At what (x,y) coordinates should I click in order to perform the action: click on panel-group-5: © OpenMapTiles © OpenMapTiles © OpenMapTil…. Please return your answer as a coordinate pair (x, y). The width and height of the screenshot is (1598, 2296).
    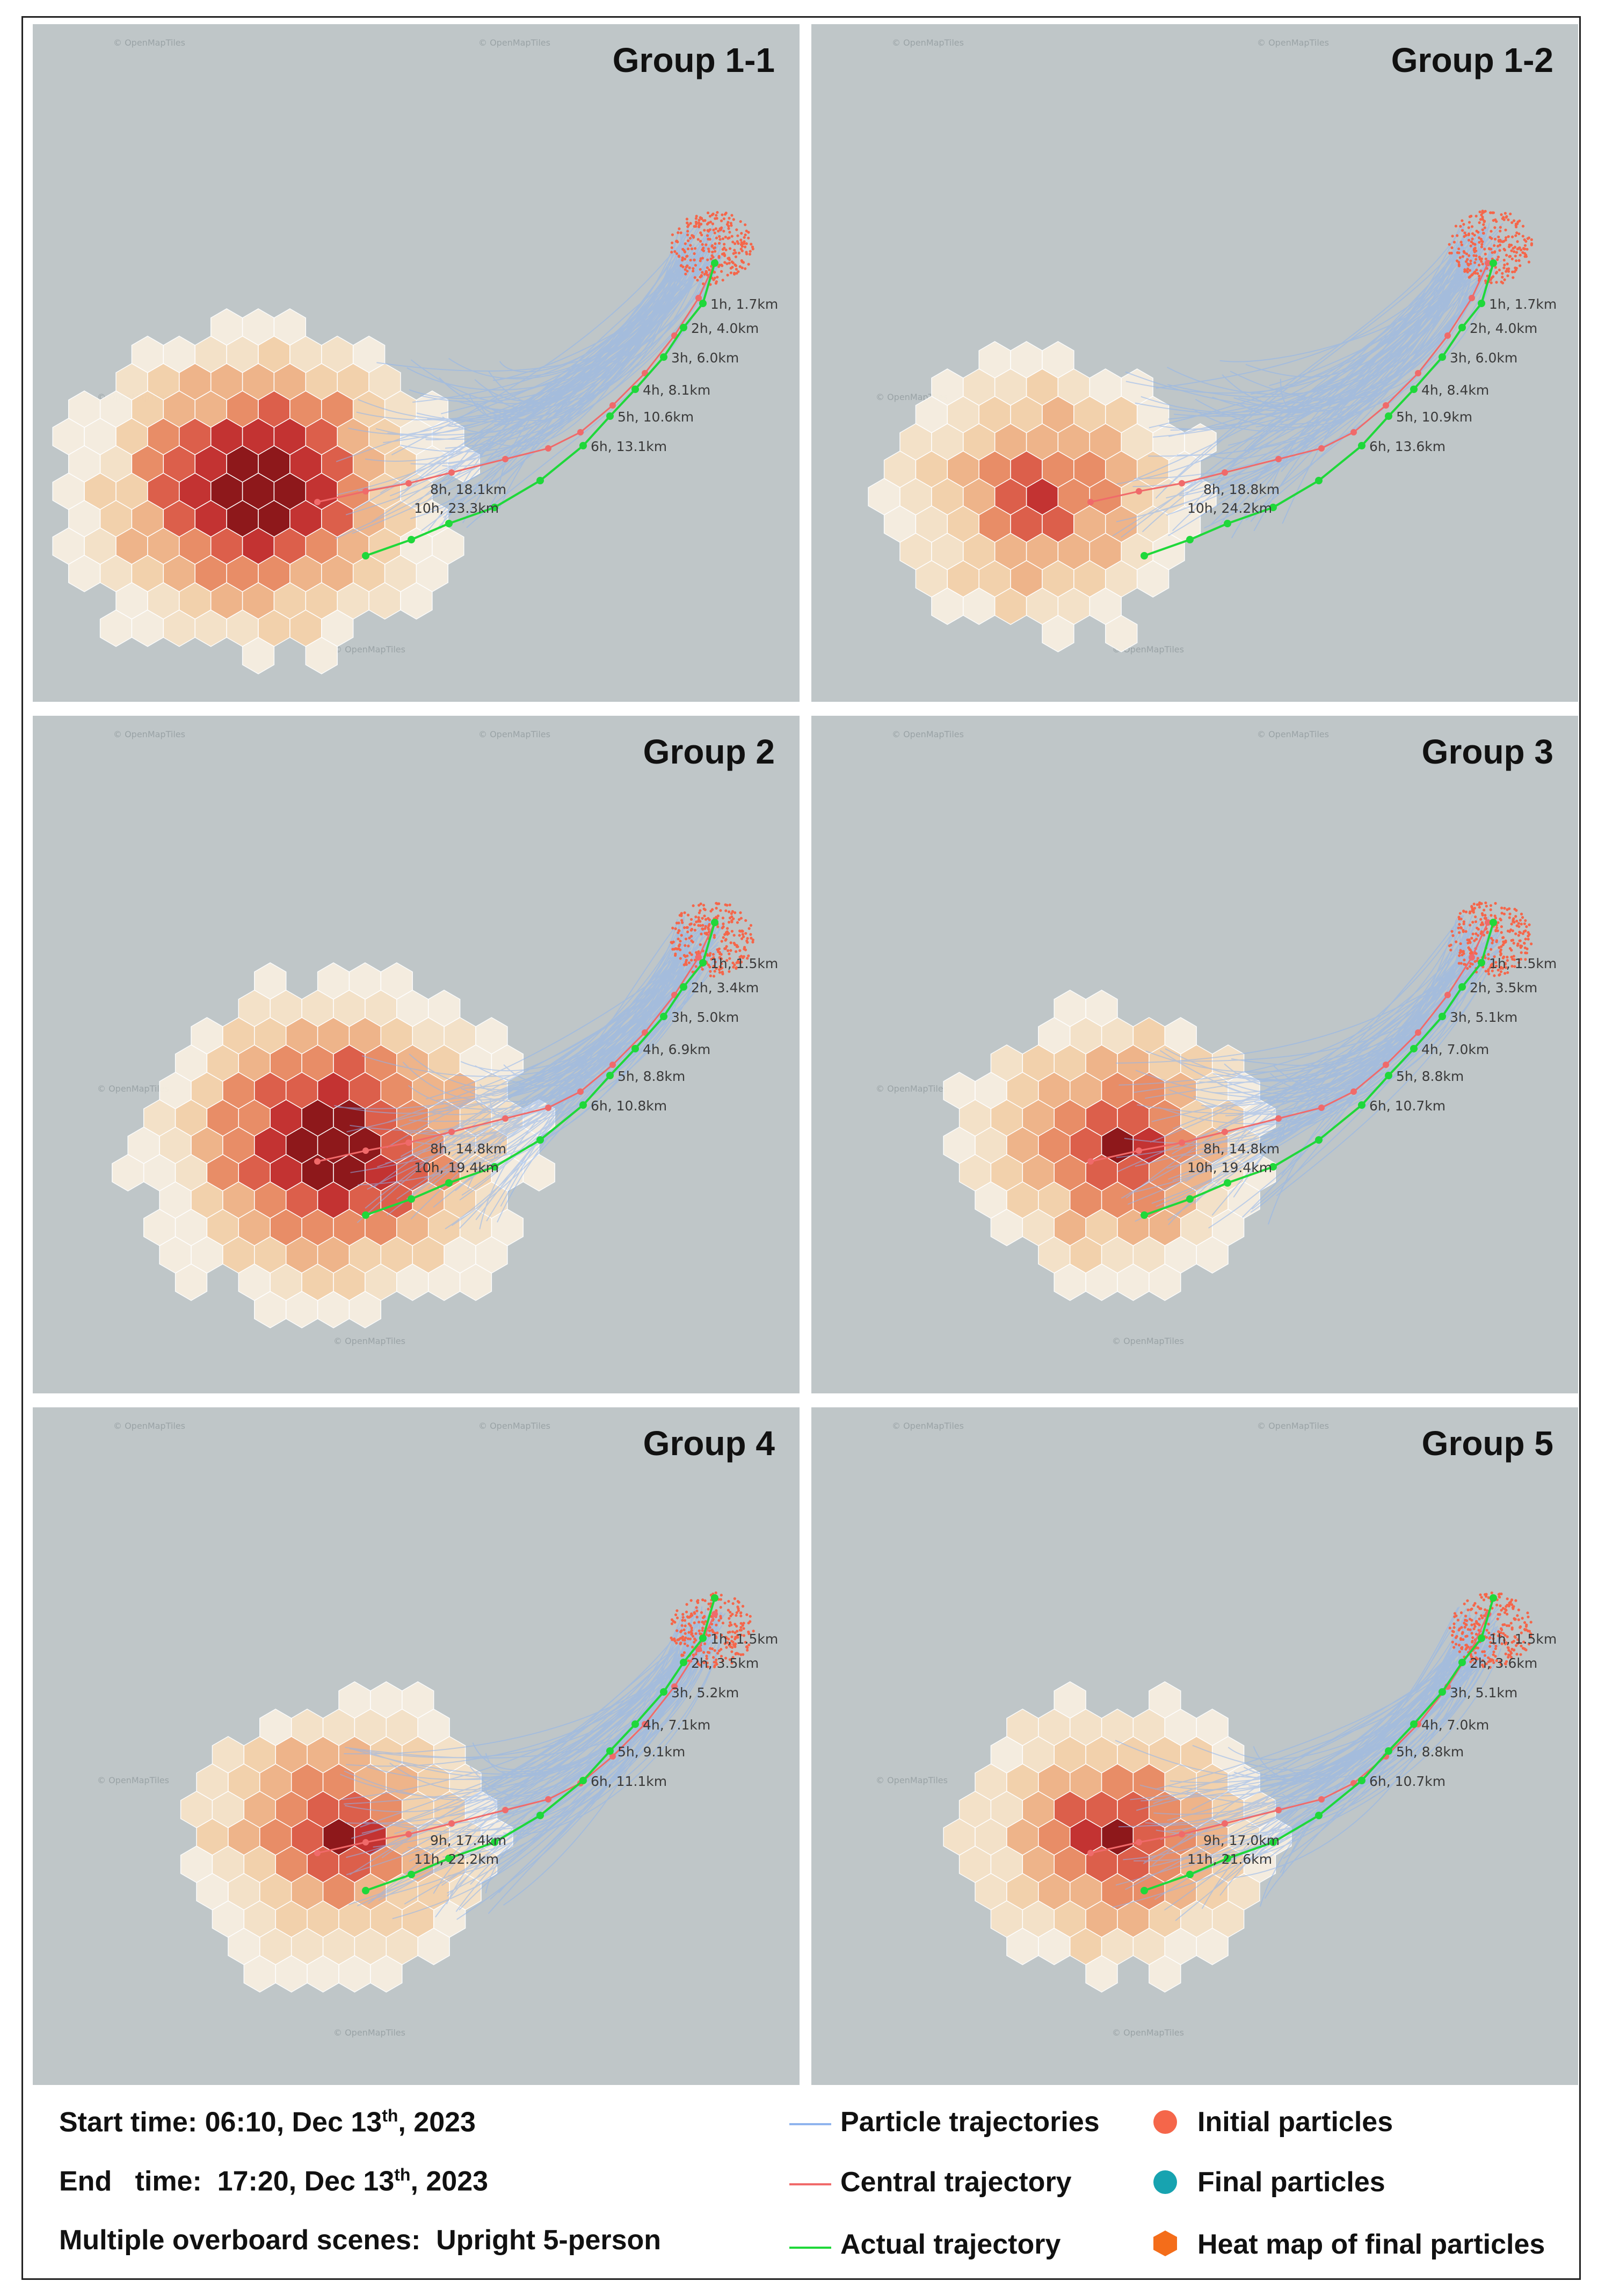
    Looking at the image, I should click on (1195, 1746).